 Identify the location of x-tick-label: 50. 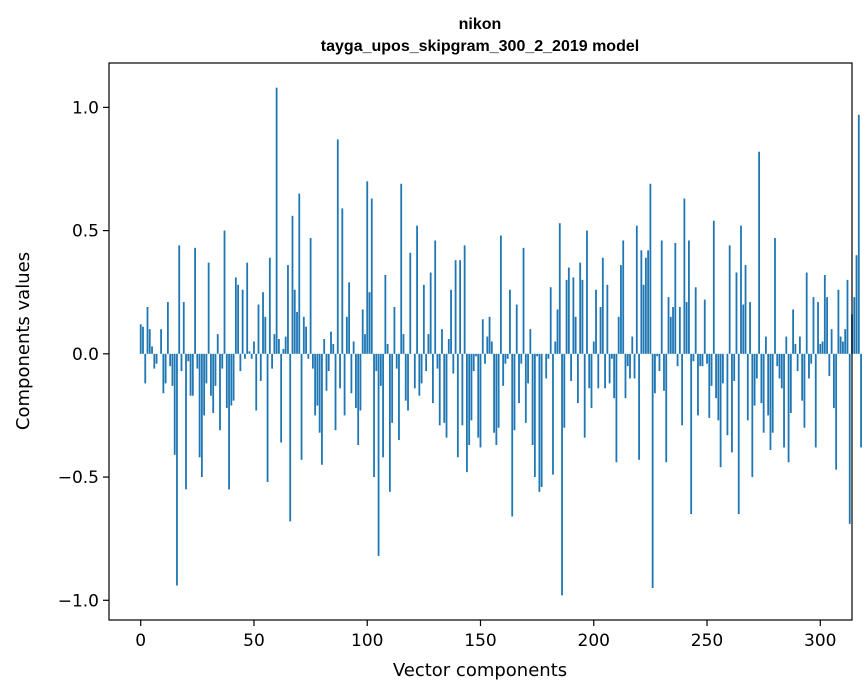
(254, 641).